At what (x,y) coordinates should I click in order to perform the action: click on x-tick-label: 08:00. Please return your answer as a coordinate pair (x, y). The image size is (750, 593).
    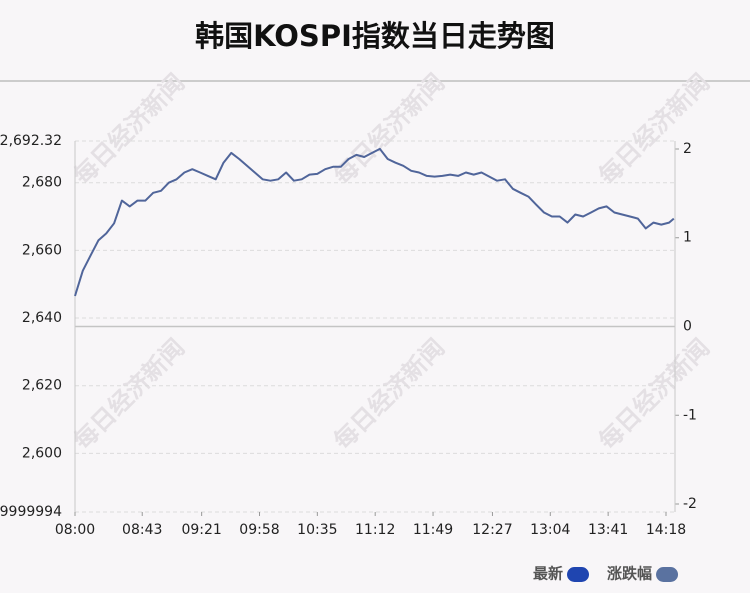
    Looking at the image, I should click on (75, 530).